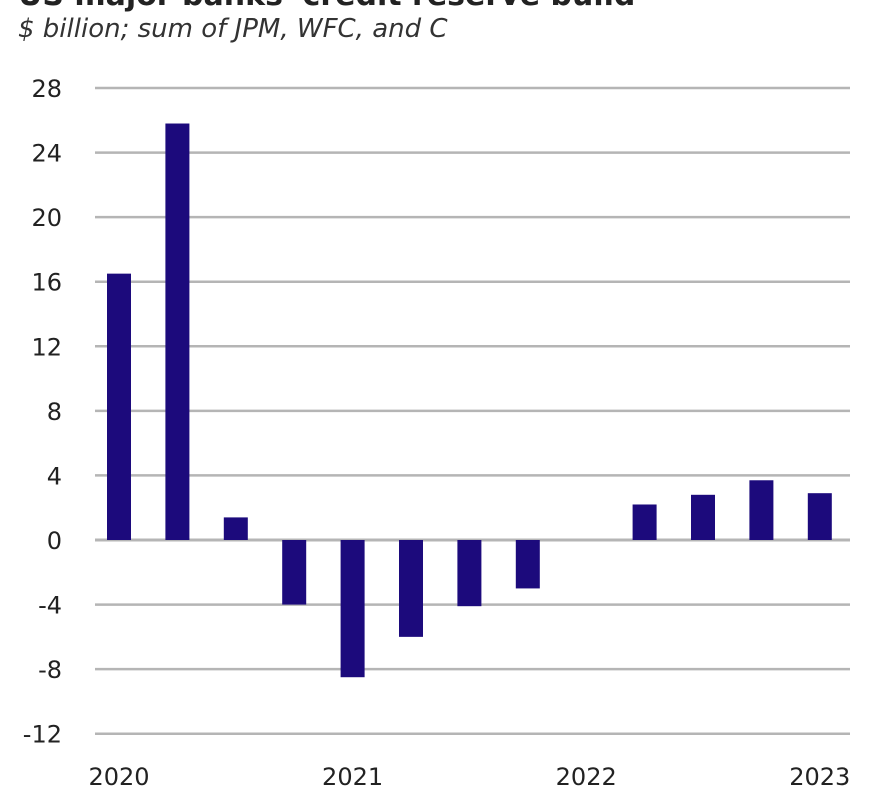  What do you see at coordinates (46, 154) in the screenshot?
I see `y-tick-label: 24` at bounding box center [46, 154].